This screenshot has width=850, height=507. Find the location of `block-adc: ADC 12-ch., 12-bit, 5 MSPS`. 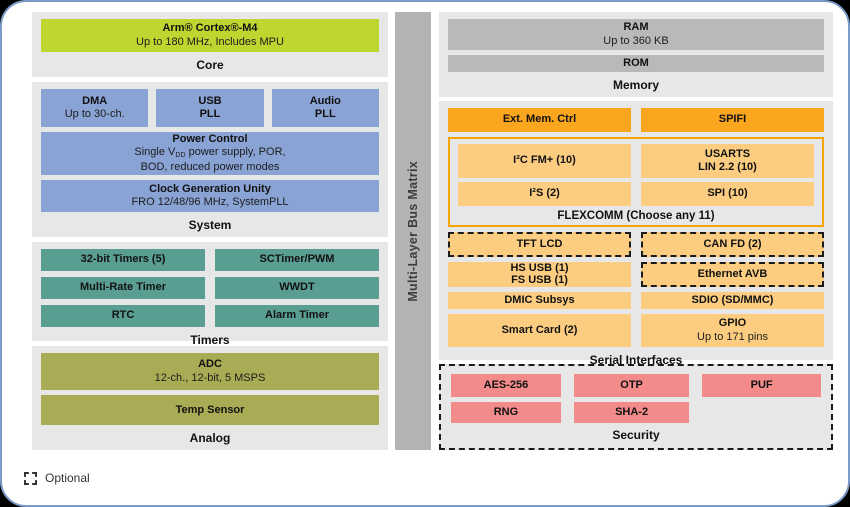

block-adc: ADC 12-ch., 12-bit, 5 MSPS is located at coordinates (210, 372).